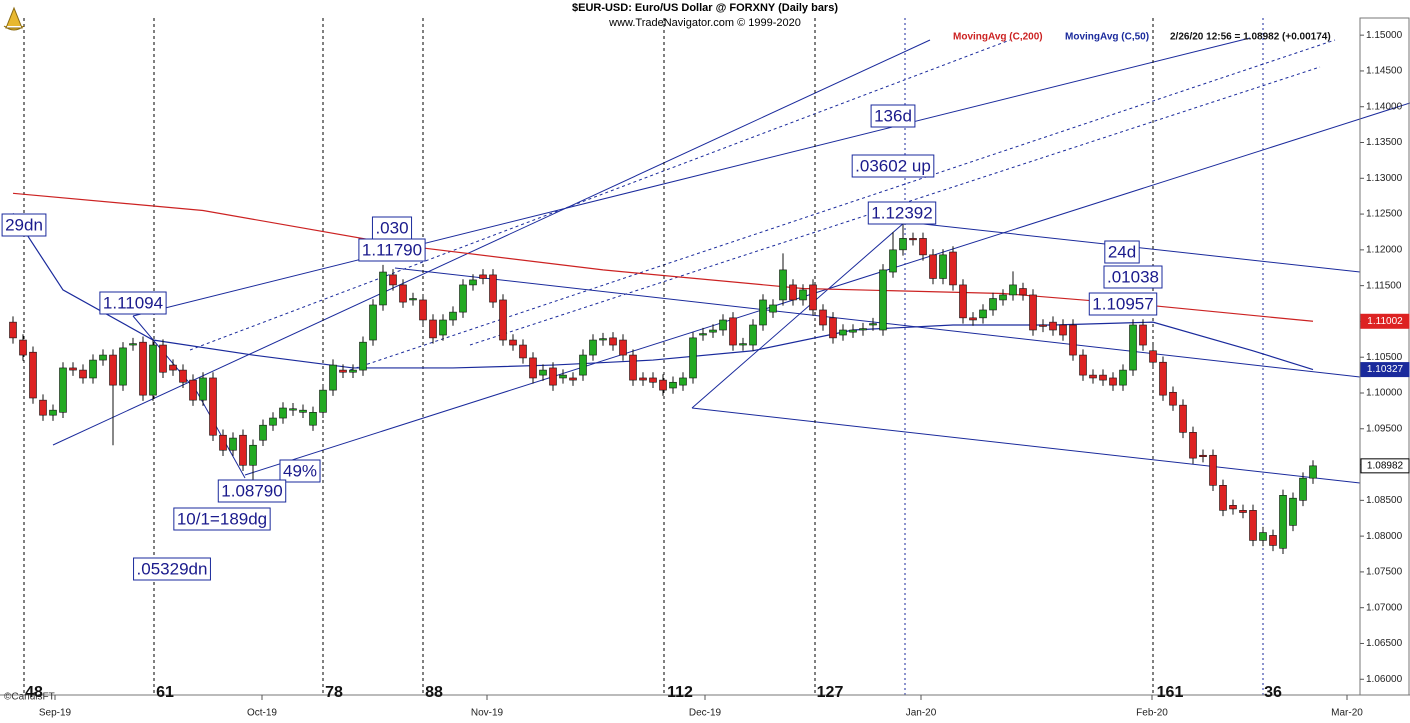  Describe the element at coordinates (705, 713) in the screenshot. I see `x-tick-label: Dec-19` at that location.